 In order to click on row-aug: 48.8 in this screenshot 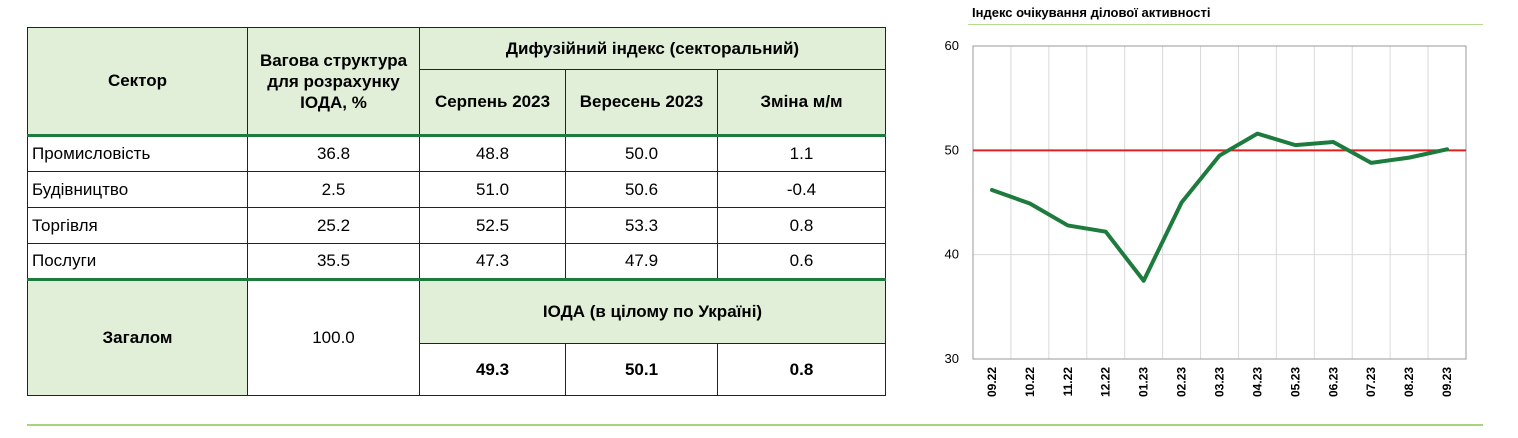, I will do `click(492, 153)`.